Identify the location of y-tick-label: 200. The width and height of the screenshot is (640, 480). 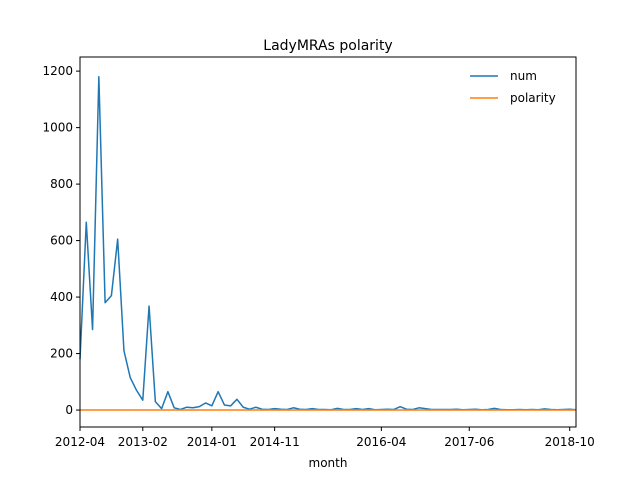
(61, 354).